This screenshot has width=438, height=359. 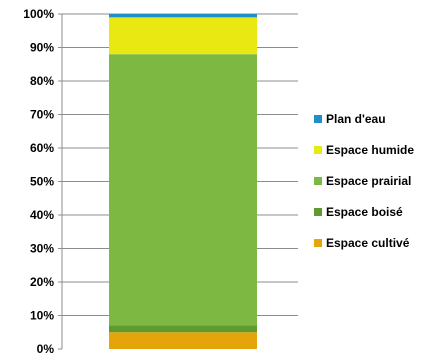 What do you see at coordinates (42, 316) in the screenshot?
I see `y-tick-label: 10%` at bounding box center [42, 316].